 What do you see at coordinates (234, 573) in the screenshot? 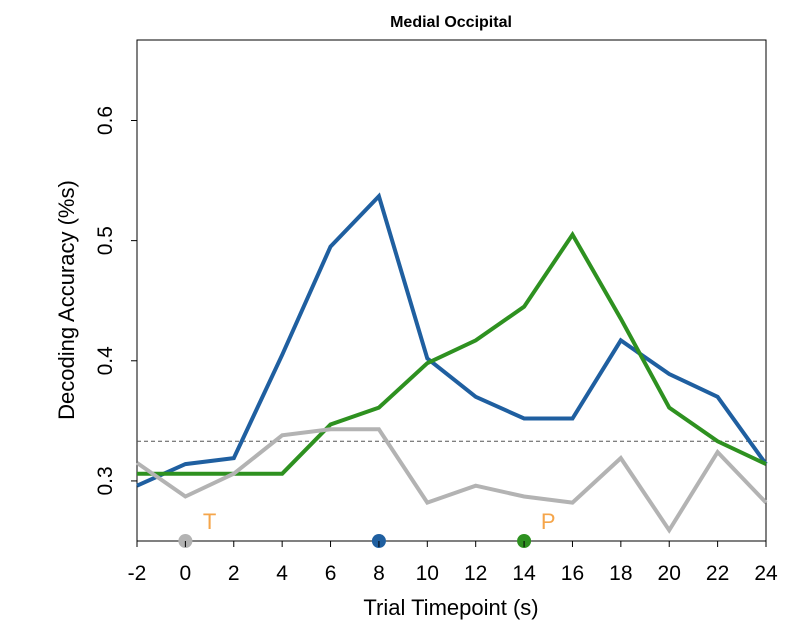
I see `x-tick-label: 2` at bounding box center [234, 573].